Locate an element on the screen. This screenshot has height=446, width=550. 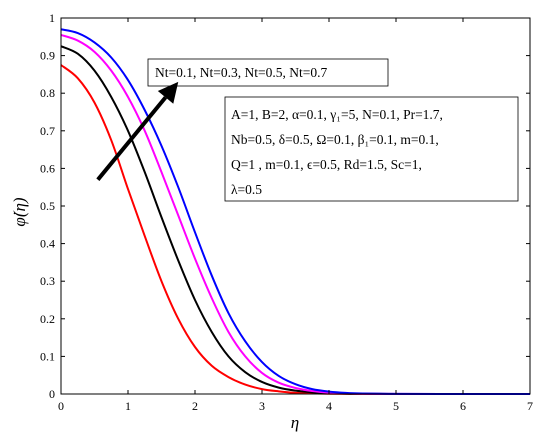
y-tick-label: 0.7 is located at coordinates (47, 131).